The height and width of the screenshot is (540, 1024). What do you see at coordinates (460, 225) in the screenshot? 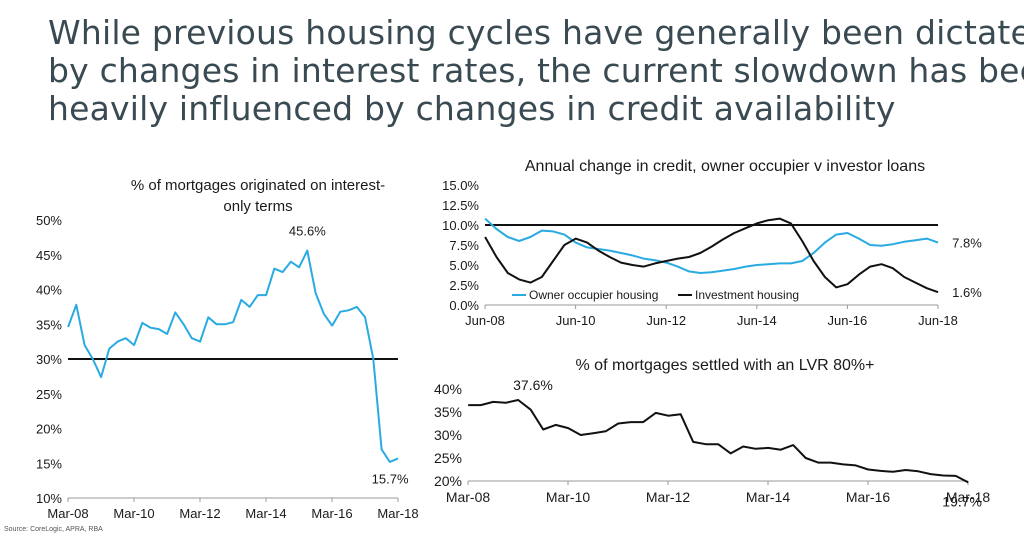
I see `y-tick-label: 10.0%` at bounding box center [460, 225].